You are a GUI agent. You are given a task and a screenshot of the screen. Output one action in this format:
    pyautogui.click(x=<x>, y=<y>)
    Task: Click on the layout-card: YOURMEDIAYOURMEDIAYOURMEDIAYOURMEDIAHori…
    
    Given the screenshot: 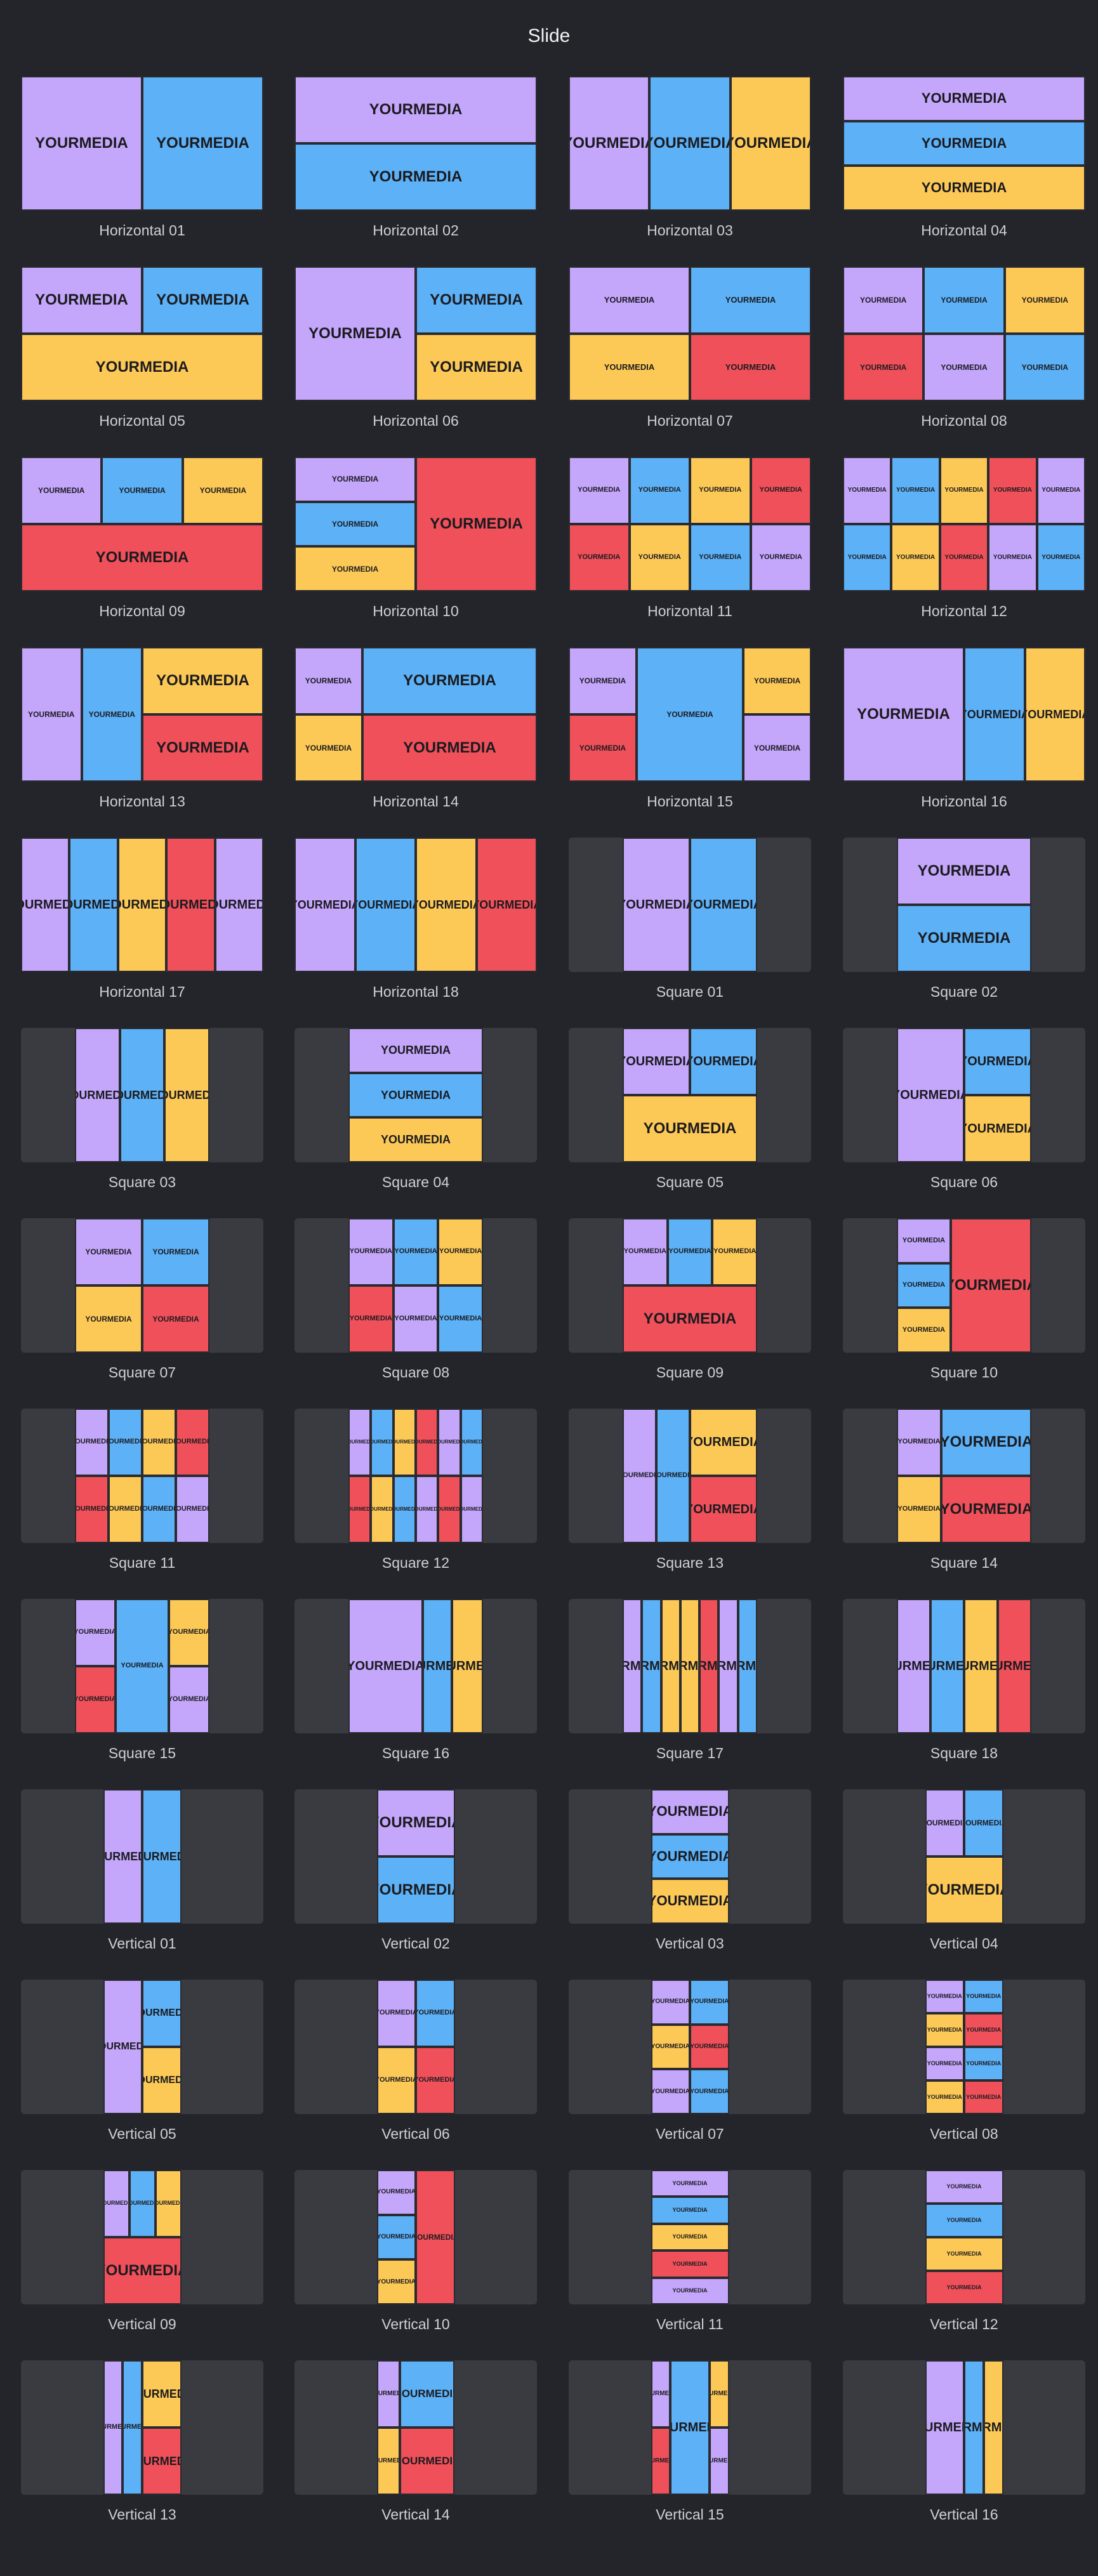 What is the action you would take?
    pyautogui.click(x=415, y=921)
    